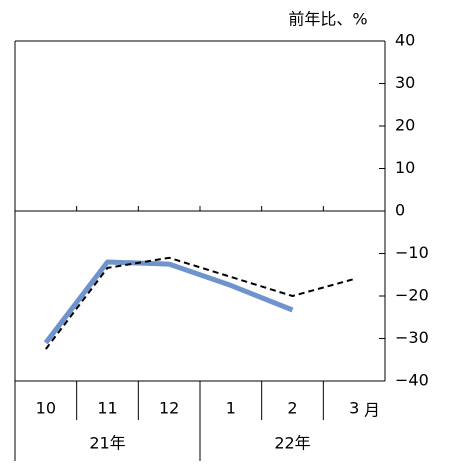  What do you see at coordinates (292, 443) in the screenshot?
I see `x-group-label: 22年` at bounding box center [292, 443].